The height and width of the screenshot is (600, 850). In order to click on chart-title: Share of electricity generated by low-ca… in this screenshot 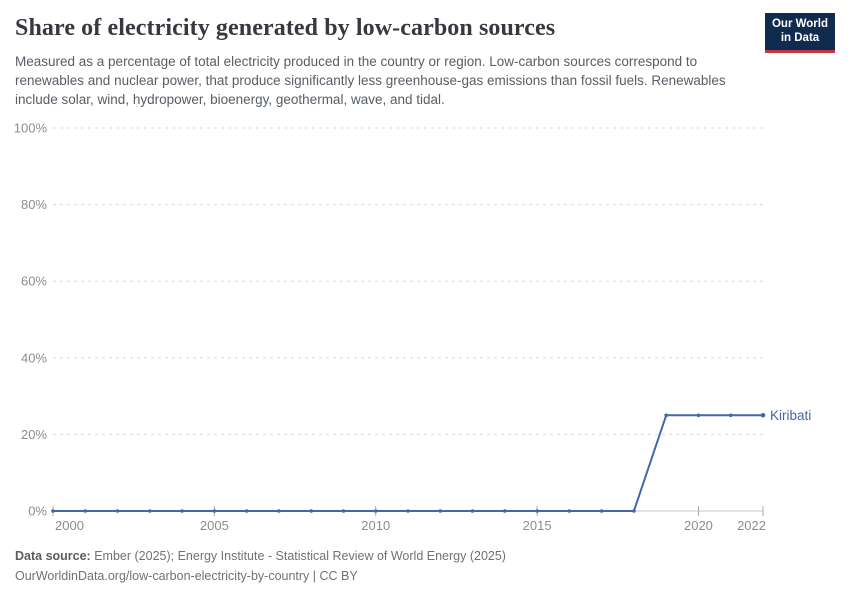, I will do `click(285, 28)`.